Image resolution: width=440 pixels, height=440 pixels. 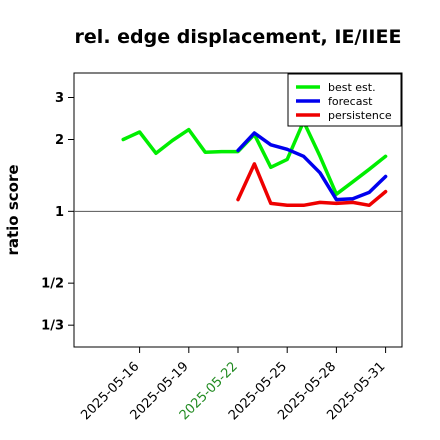 What do you see at coordinates (360, 115) in the screenshot?
I see `legend-label: persistence` at bounding box center [360, 115].